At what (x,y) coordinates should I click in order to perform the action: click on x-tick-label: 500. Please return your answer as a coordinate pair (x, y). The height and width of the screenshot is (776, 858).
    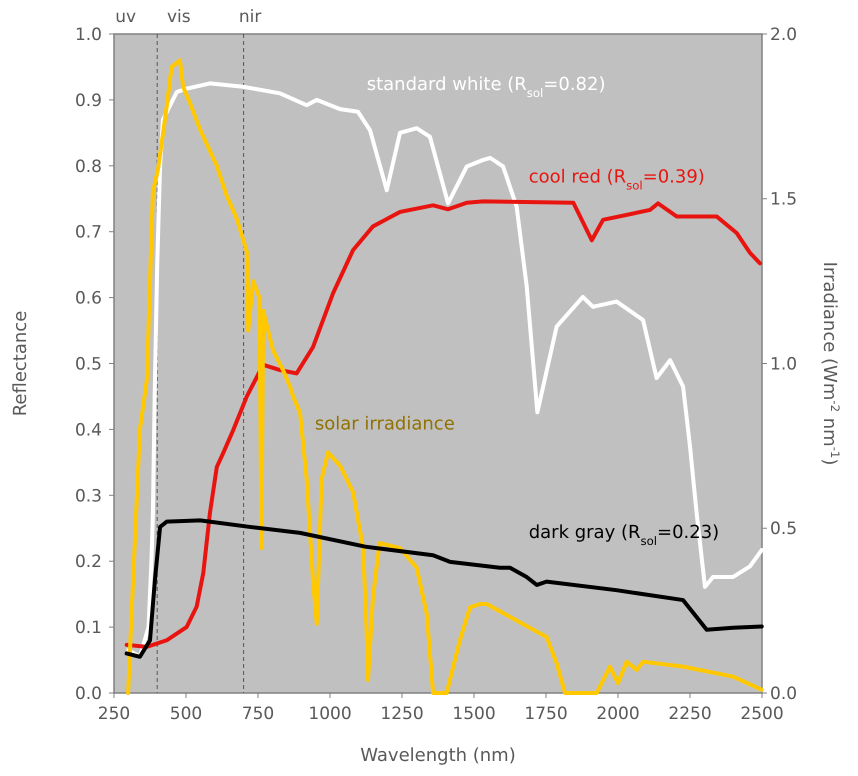
    Looking at the image, I should click on (186, 714).